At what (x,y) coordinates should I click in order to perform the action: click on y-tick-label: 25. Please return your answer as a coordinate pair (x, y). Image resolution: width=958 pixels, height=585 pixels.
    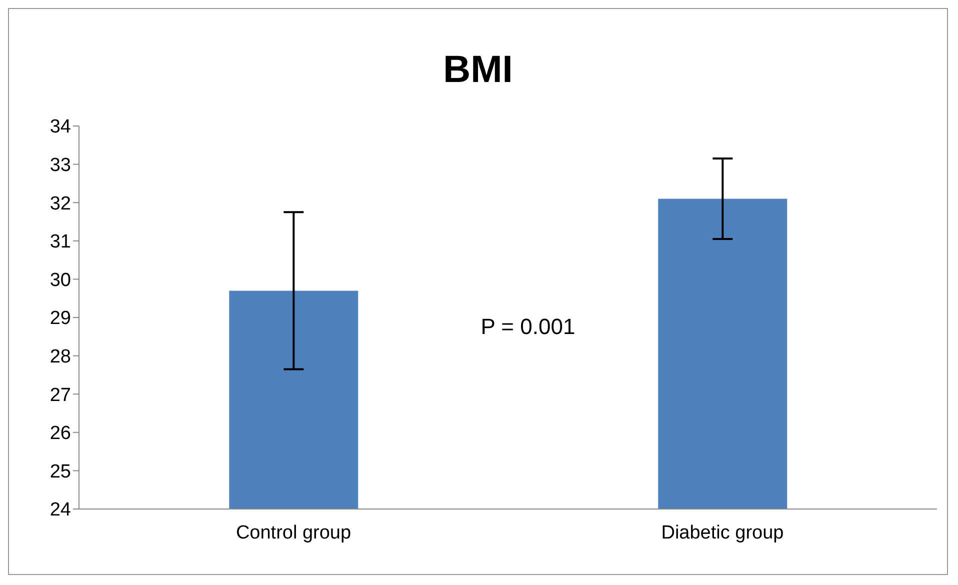
    Looking at the image, I should click on (60, 471).